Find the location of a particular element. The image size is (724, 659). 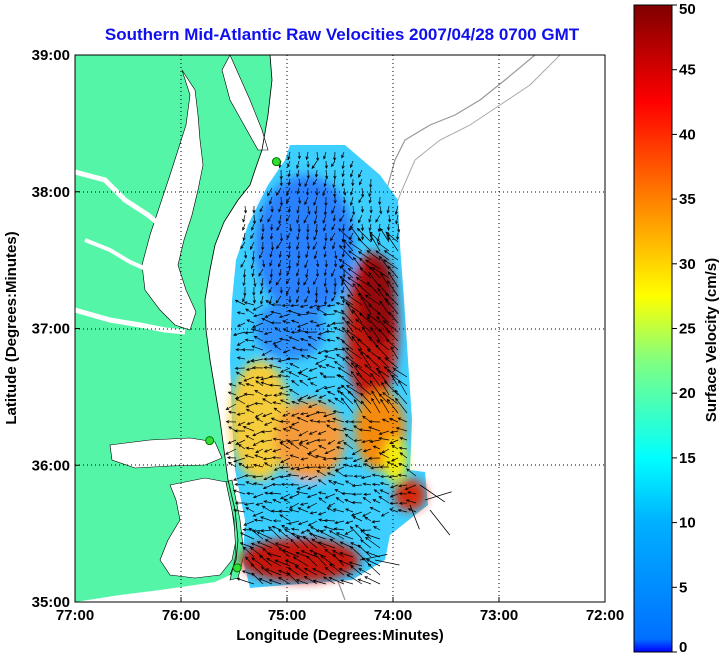

rappahannock-river is located at coordinates (116, 255).